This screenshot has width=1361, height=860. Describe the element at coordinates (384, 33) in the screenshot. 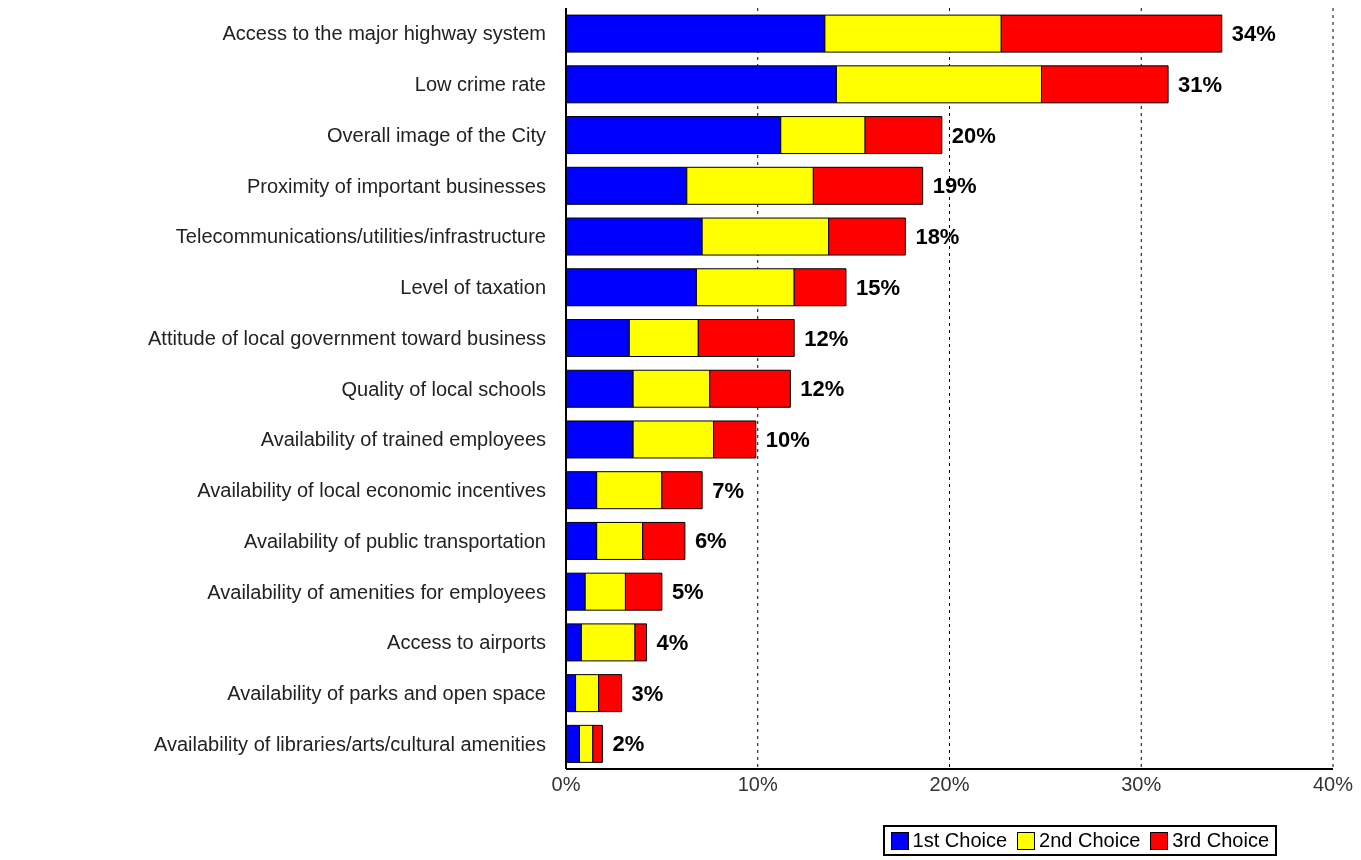

I see `y-tick-label: Access to the major highway system` at that location.